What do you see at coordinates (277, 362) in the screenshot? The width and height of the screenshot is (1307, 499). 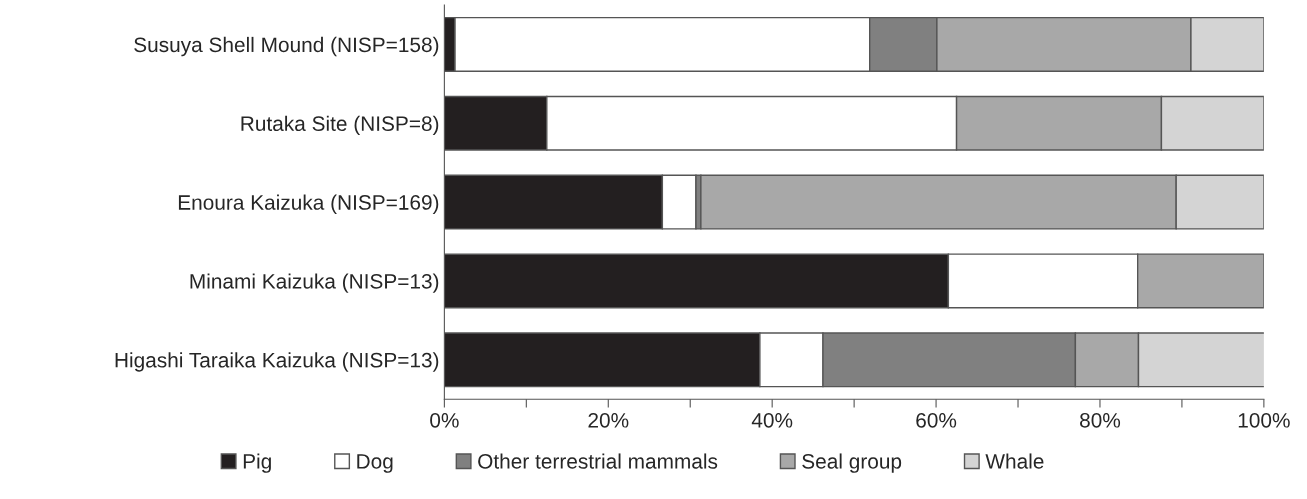 I see `y-tick-label: Higashi Taraika Kaizuka (NISP=13)` at bounding box center [277, 362].